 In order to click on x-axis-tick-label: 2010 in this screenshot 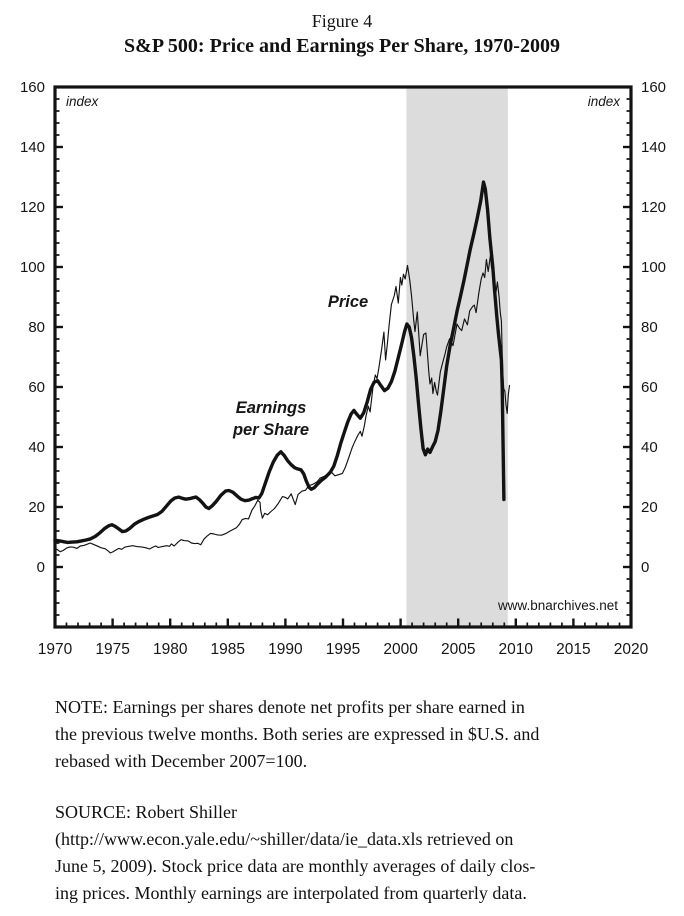, I will do `click(516, 649)`.